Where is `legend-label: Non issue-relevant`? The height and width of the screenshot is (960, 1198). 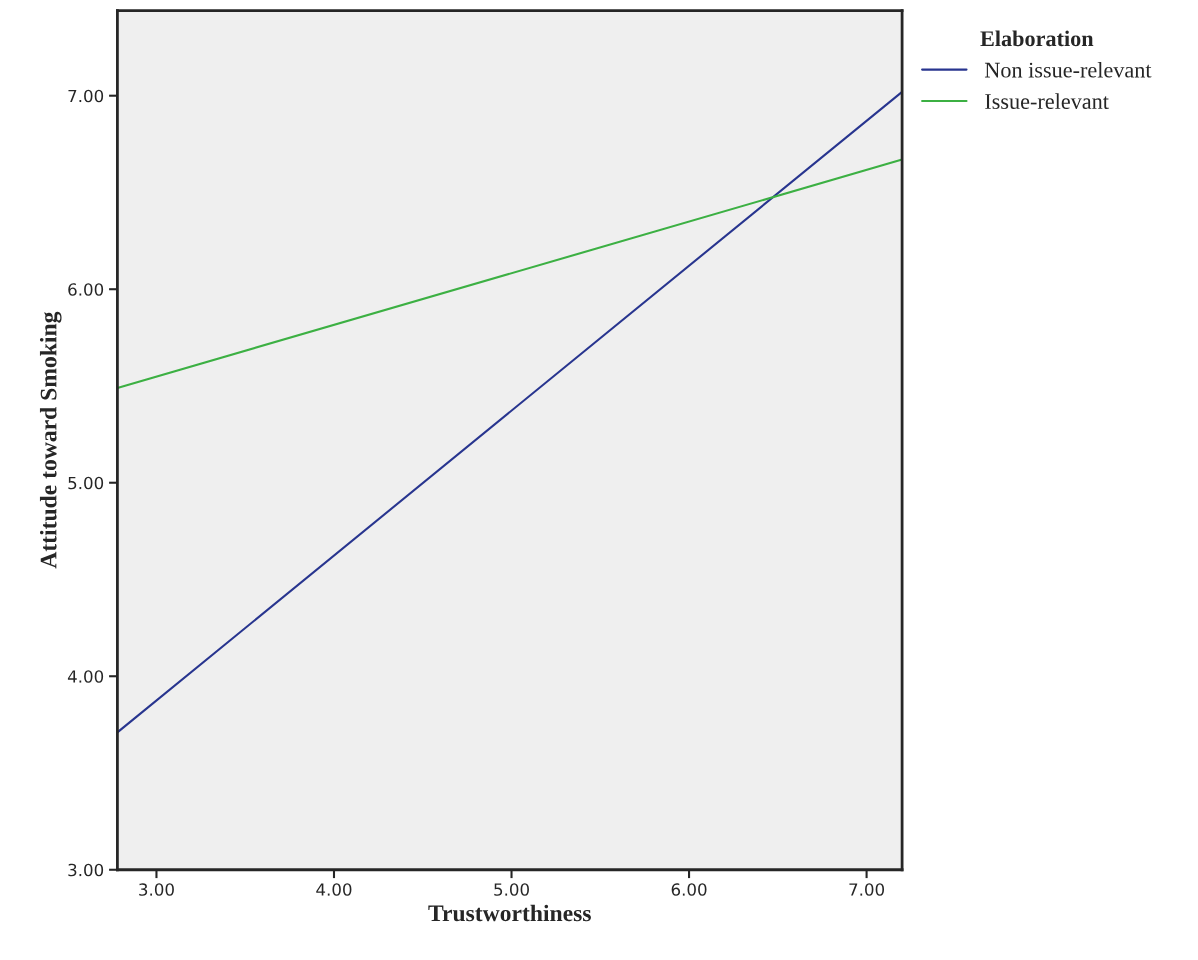
legend-label: Non issue-relevant is located at coordinates (1068, 69).